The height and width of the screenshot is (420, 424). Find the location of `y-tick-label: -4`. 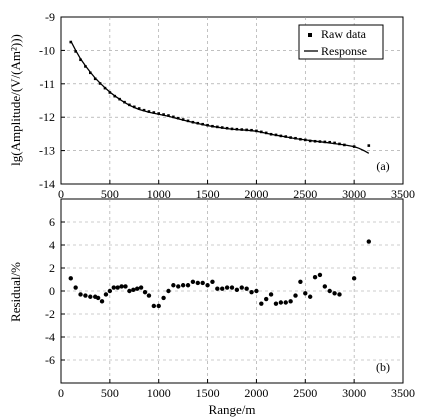

y-tick-label: -4 is located at coordinates (50, 337).